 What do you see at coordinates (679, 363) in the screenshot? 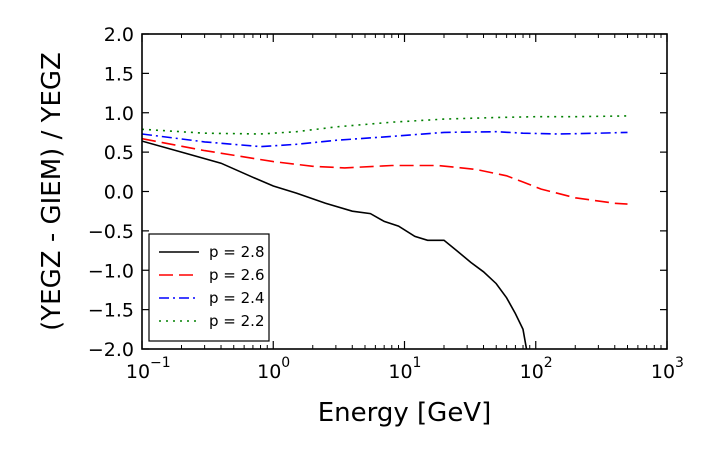
I see `x-tick-exponent: 3` at bounding box center [679, 363].